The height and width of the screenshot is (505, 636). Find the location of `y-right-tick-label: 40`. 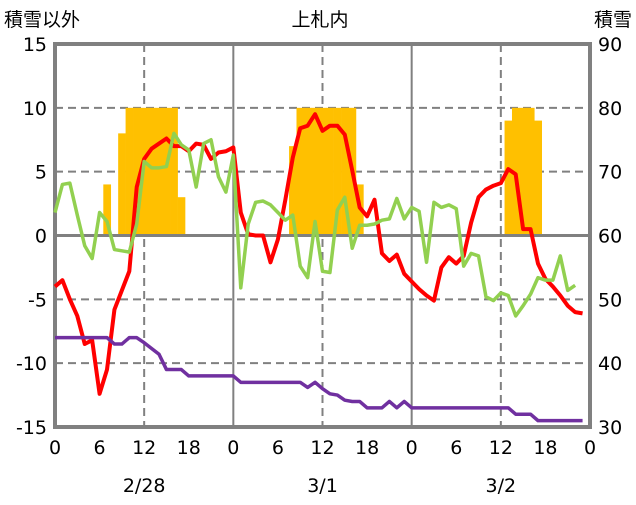

y-right-tick-label: 40 is located at coordinates (610, 364).